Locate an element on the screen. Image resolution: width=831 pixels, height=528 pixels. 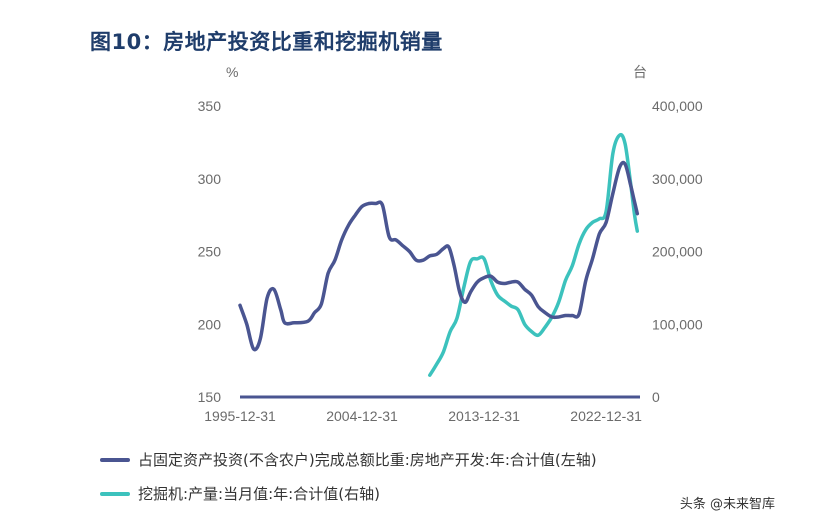
legend-swatch-left-series is located at coordinates (115, 459).